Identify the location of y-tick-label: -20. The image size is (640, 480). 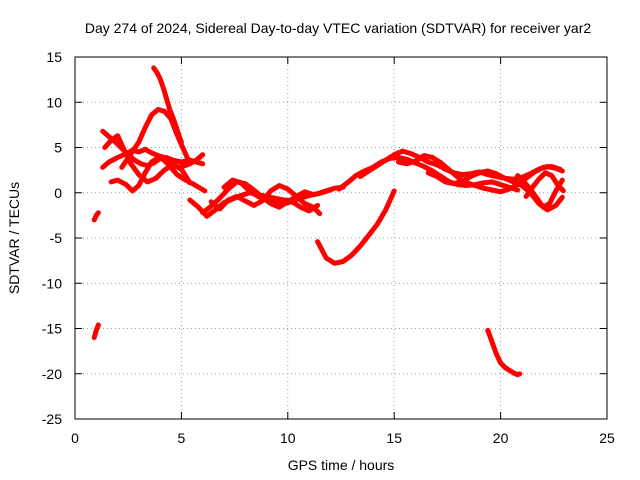
(52, 374).